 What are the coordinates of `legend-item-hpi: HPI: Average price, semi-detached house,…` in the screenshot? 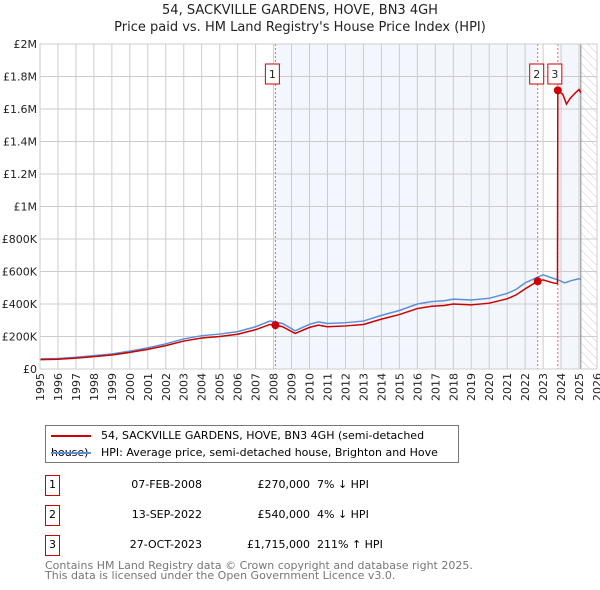 It's located at (244, 452).